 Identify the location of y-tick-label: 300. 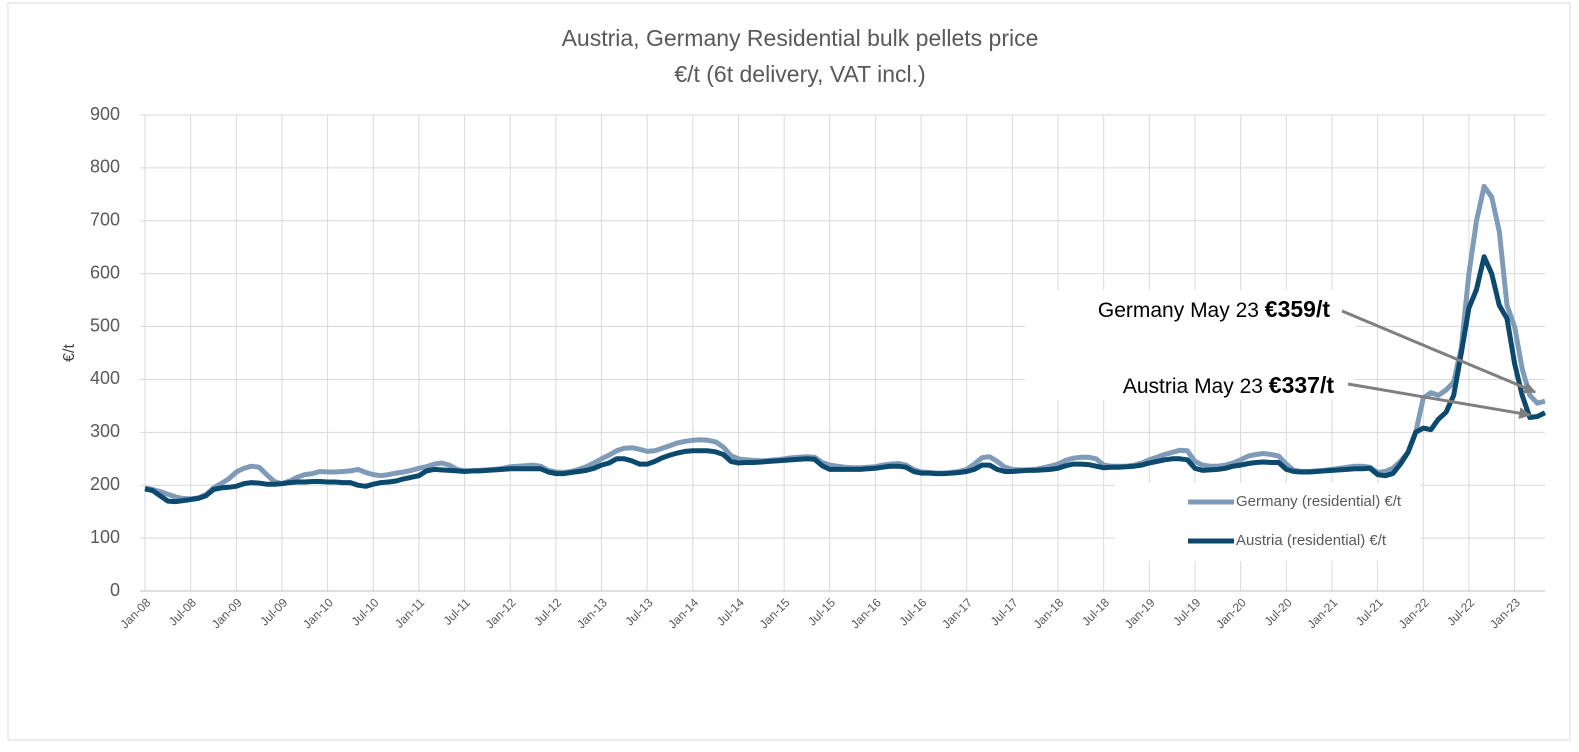
(105, 431).